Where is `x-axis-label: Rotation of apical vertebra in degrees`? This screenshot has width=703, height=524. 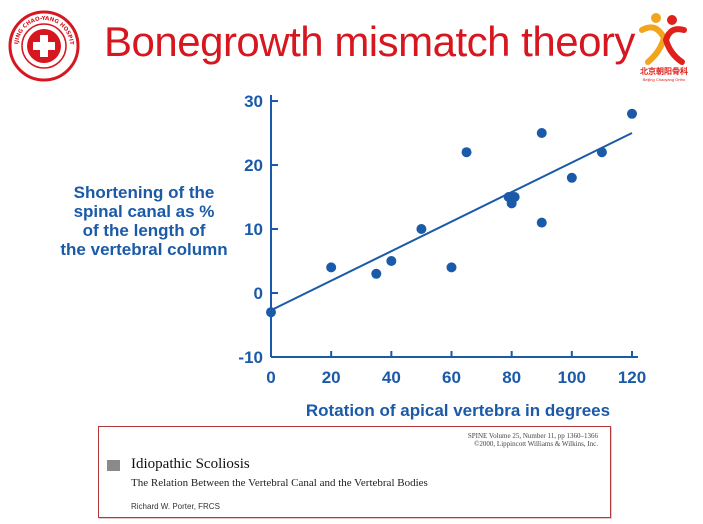 x-axis-label: Rotation of apical vertebra in degrees is located at coordinates (458, 410).